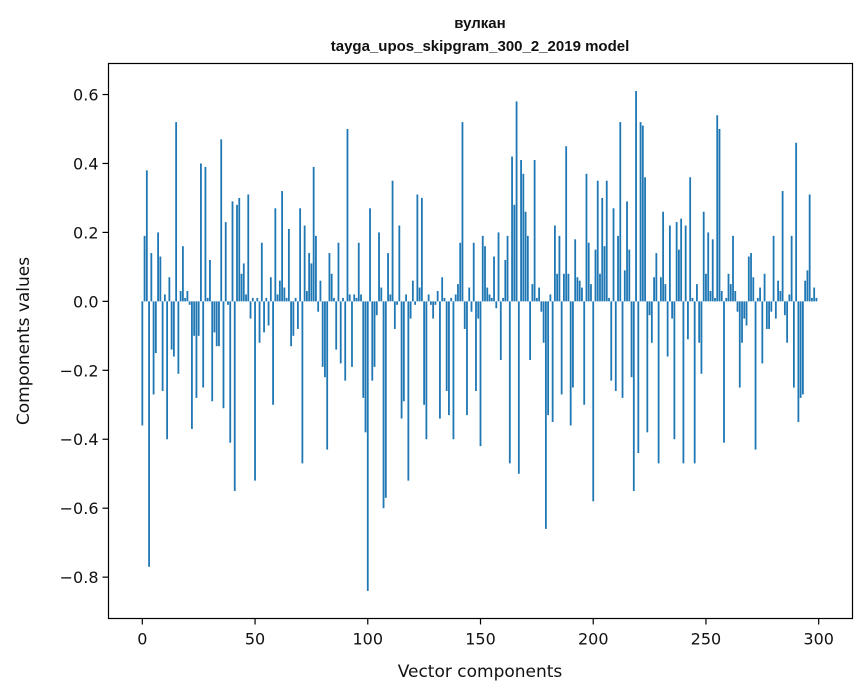  Describe the element at coordinates (24, 341) in the screenshot. I see `y-axis-label: Components values` at that location.